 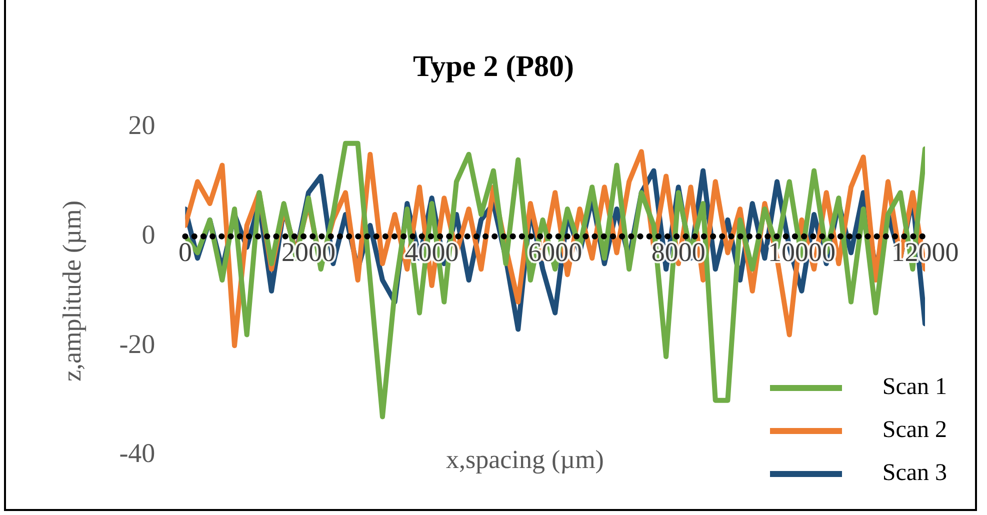 I want to click on legend-label: Scan 2, so click(x=914, y=430).